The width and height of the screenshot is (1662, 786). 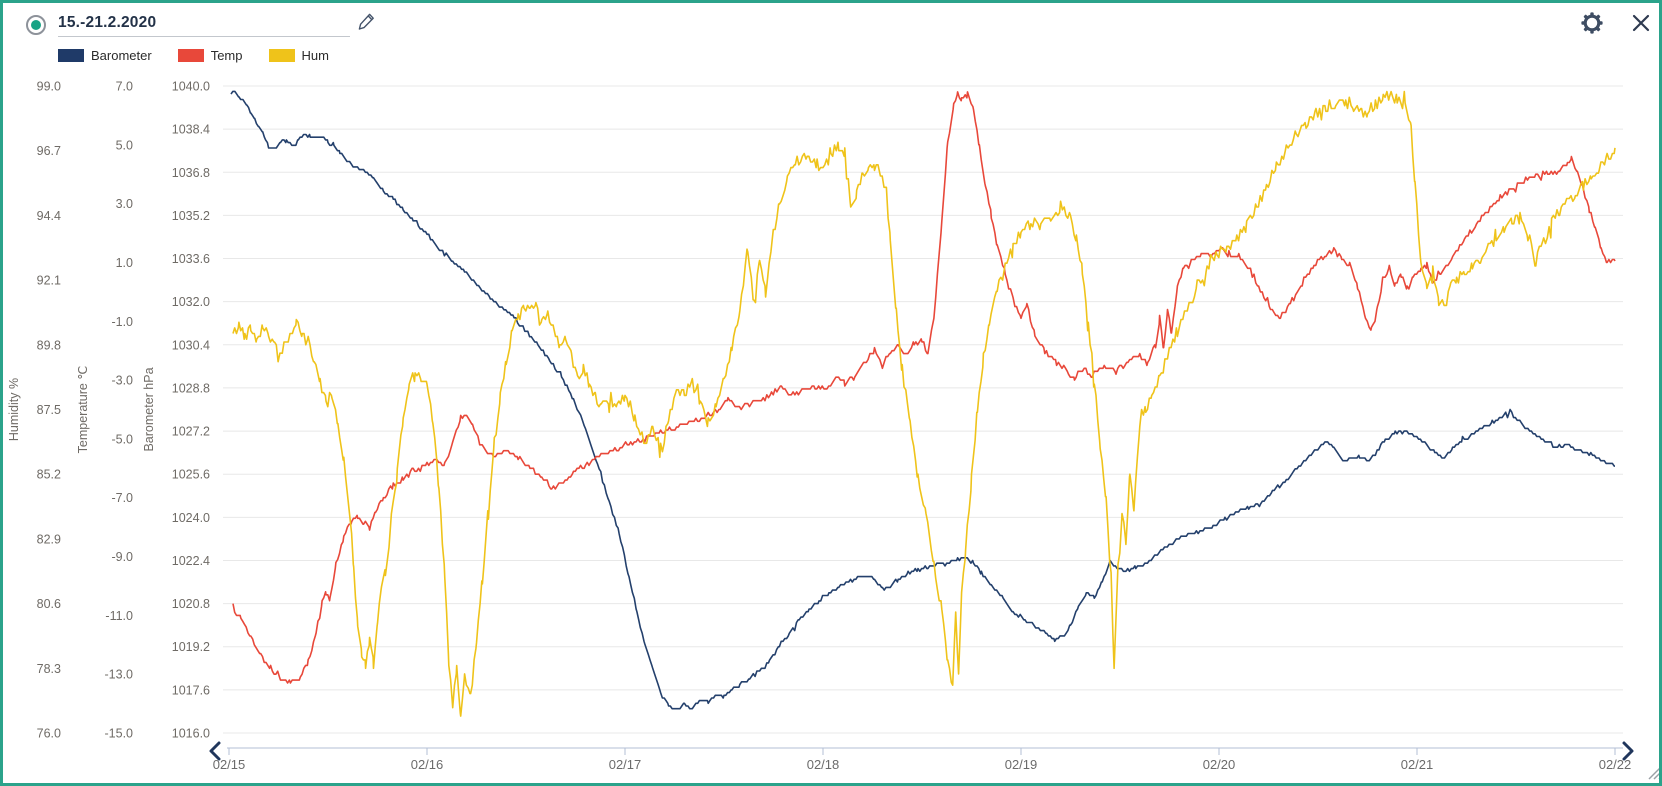 What do you see at coordinates (191, 734) in the screenshot?
I see `y-tick-label: 1016.0` at bounding box center [191, 734].